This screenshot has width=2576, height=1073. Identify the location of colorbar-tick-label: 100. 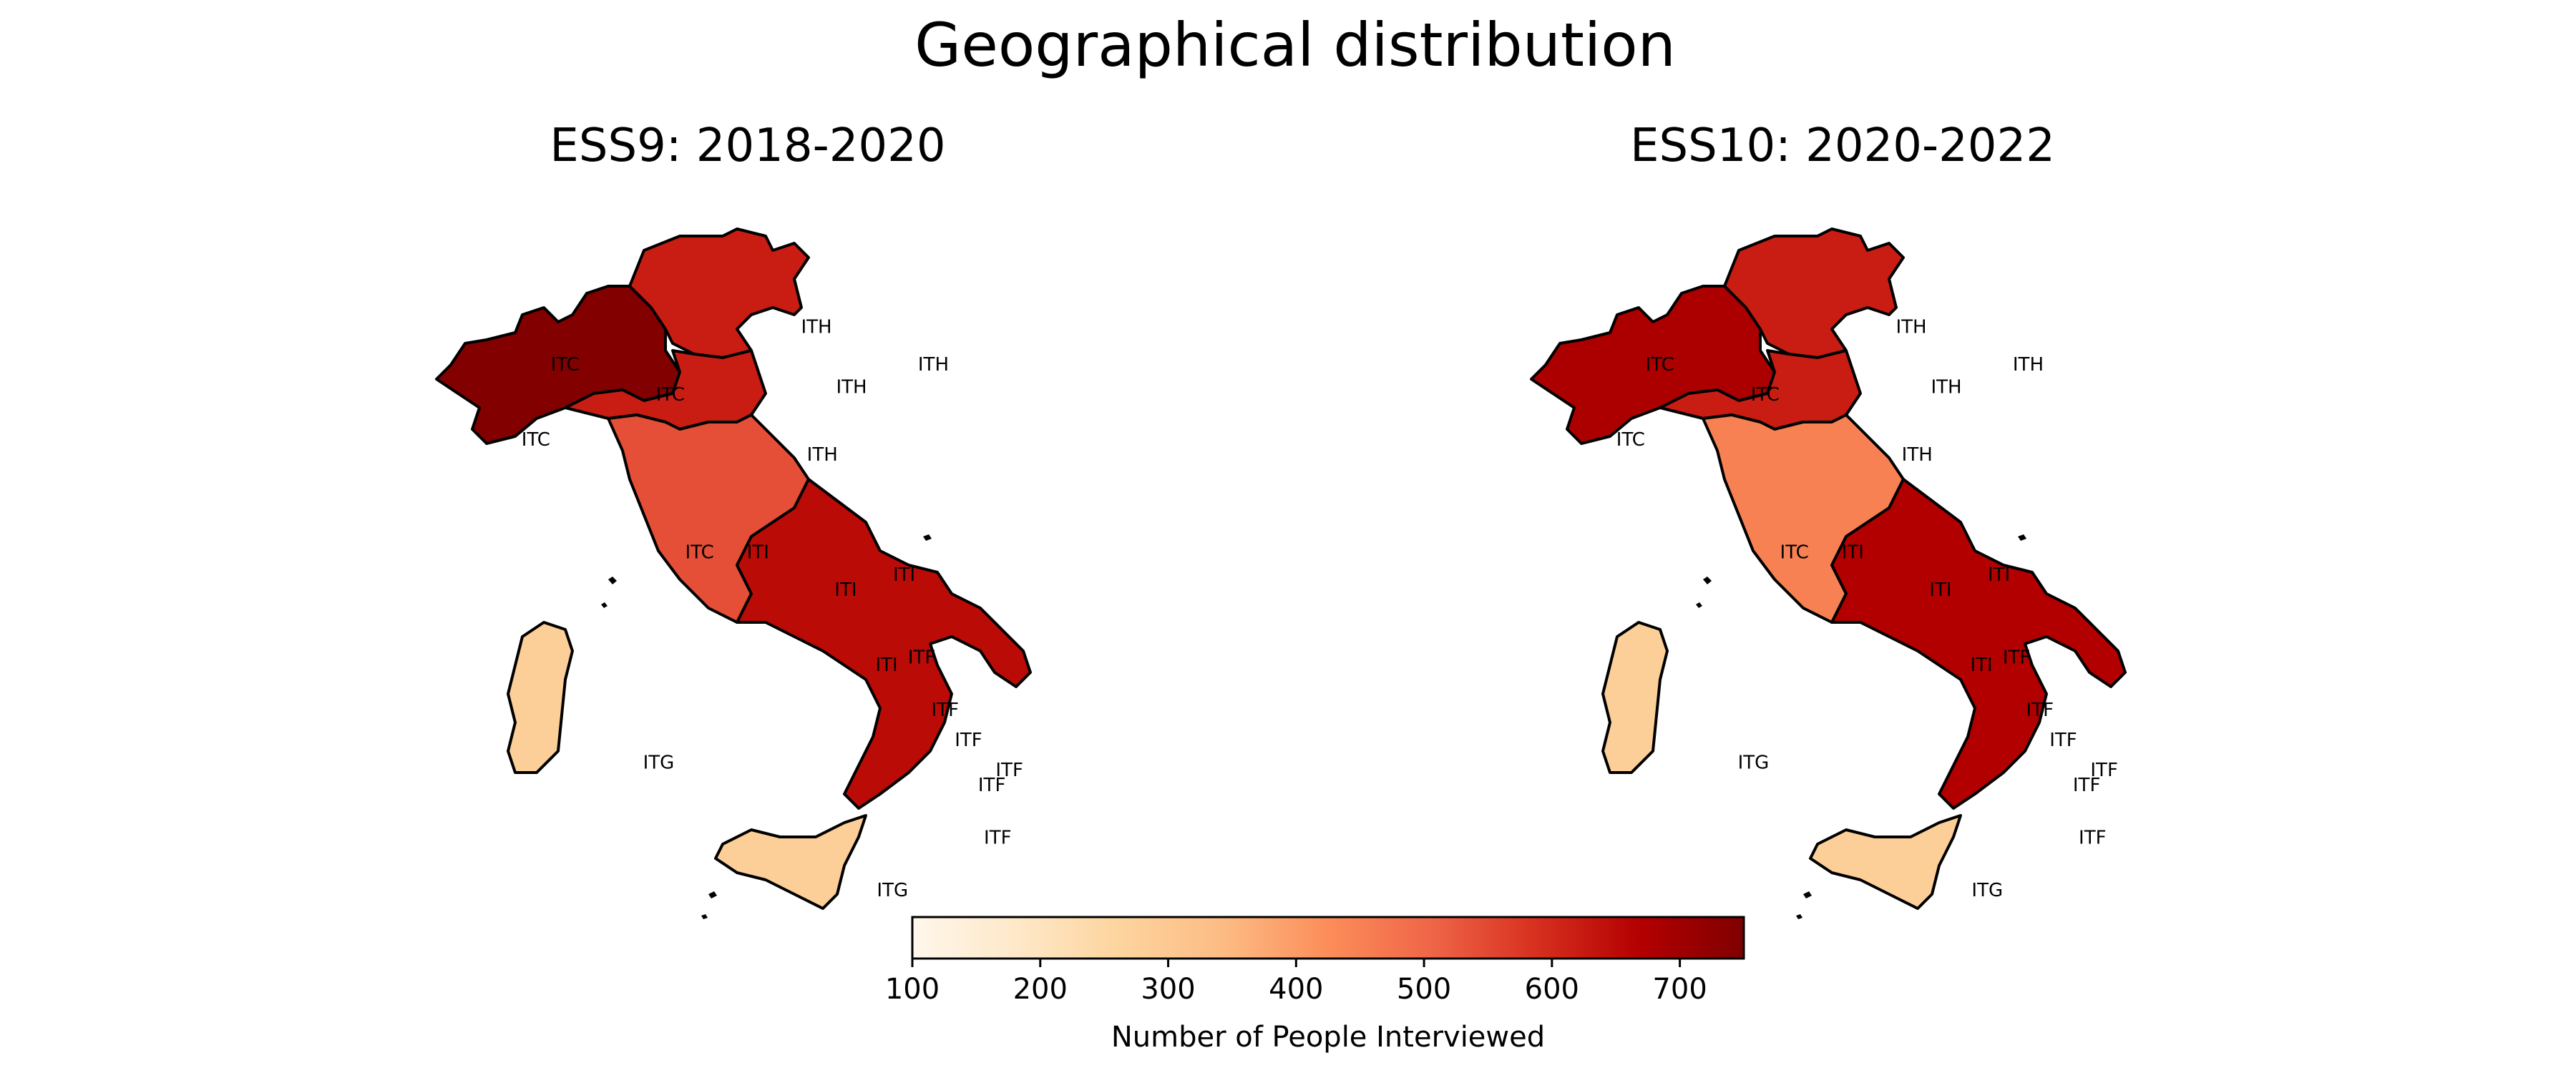
(912, 990).